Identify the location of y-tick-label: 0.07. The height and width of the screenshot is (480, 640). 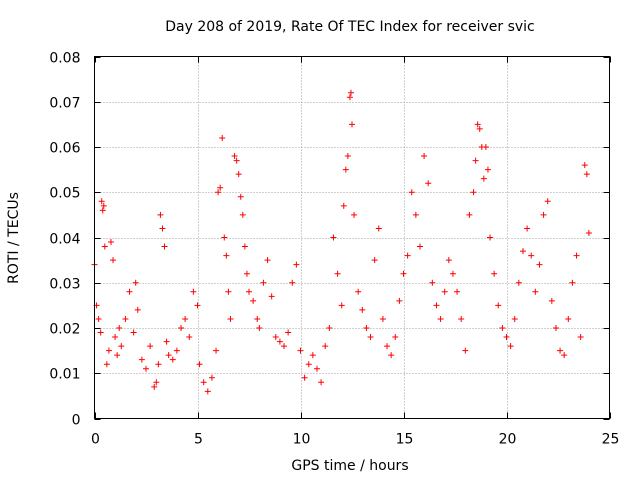
(64, 104).